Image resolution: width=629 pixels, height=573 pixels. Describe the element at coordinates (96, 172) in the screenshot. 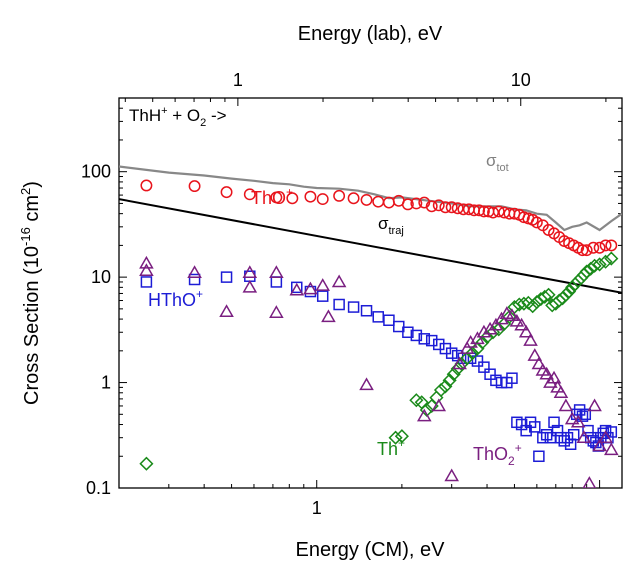

I see `y-tick-label: 100` at that location.